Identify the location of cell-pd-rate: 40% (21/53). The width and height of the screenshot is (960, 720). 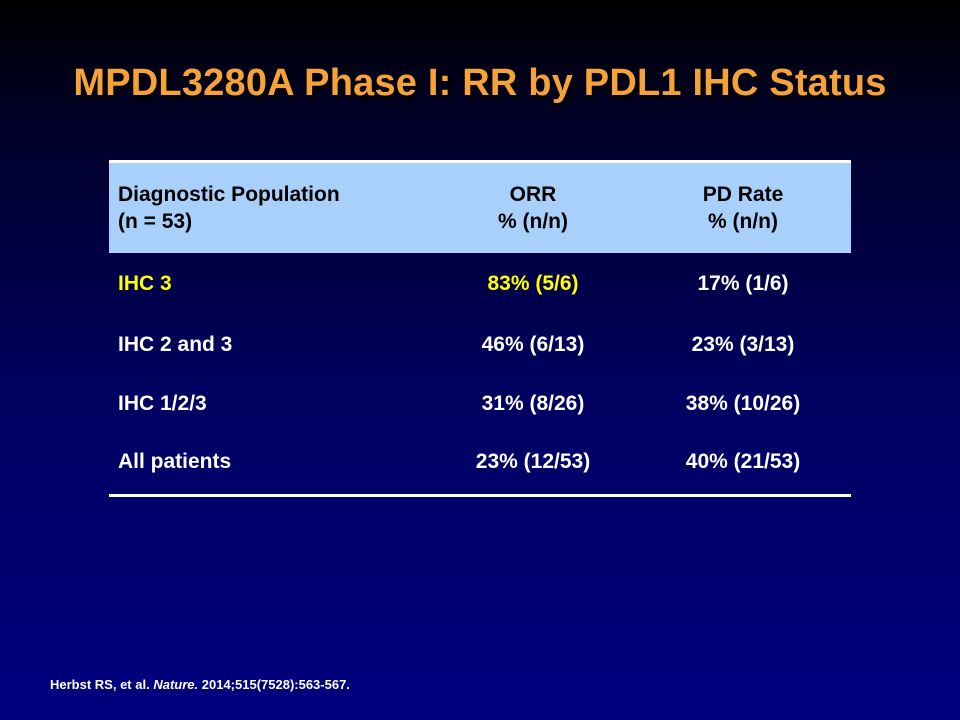
(743, 461).